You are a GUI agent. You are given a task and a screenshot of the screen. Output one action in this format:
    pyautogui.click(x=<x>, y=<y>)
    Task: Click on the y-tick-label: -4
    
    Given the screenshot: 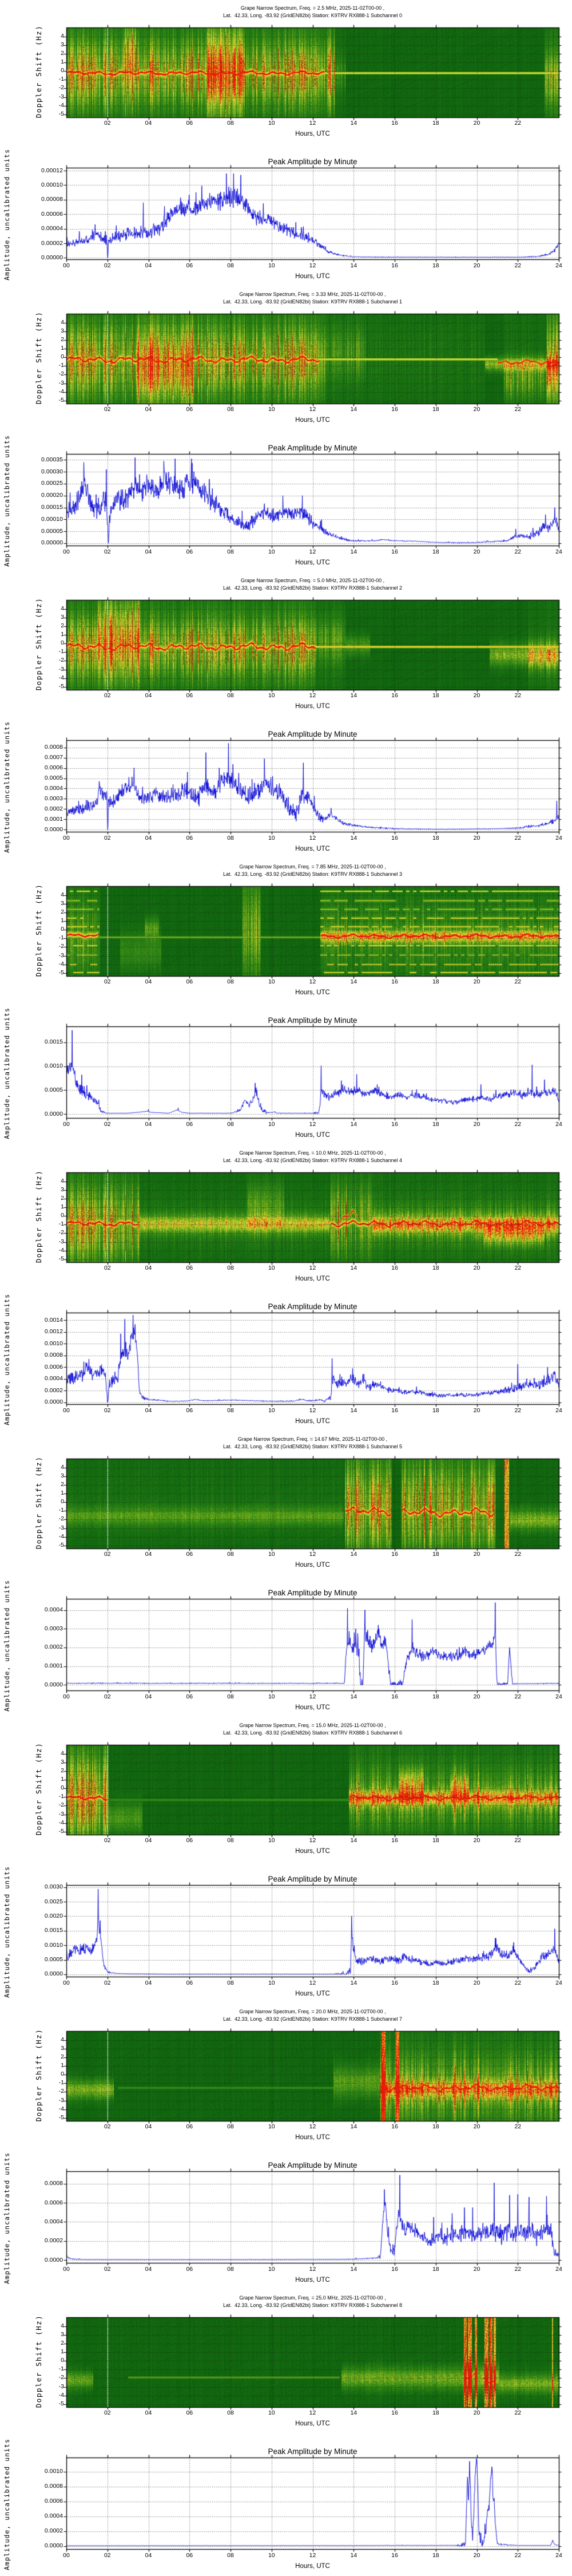 What is the action you would take?
    pyautogui.click(x=61, y=1536)
    